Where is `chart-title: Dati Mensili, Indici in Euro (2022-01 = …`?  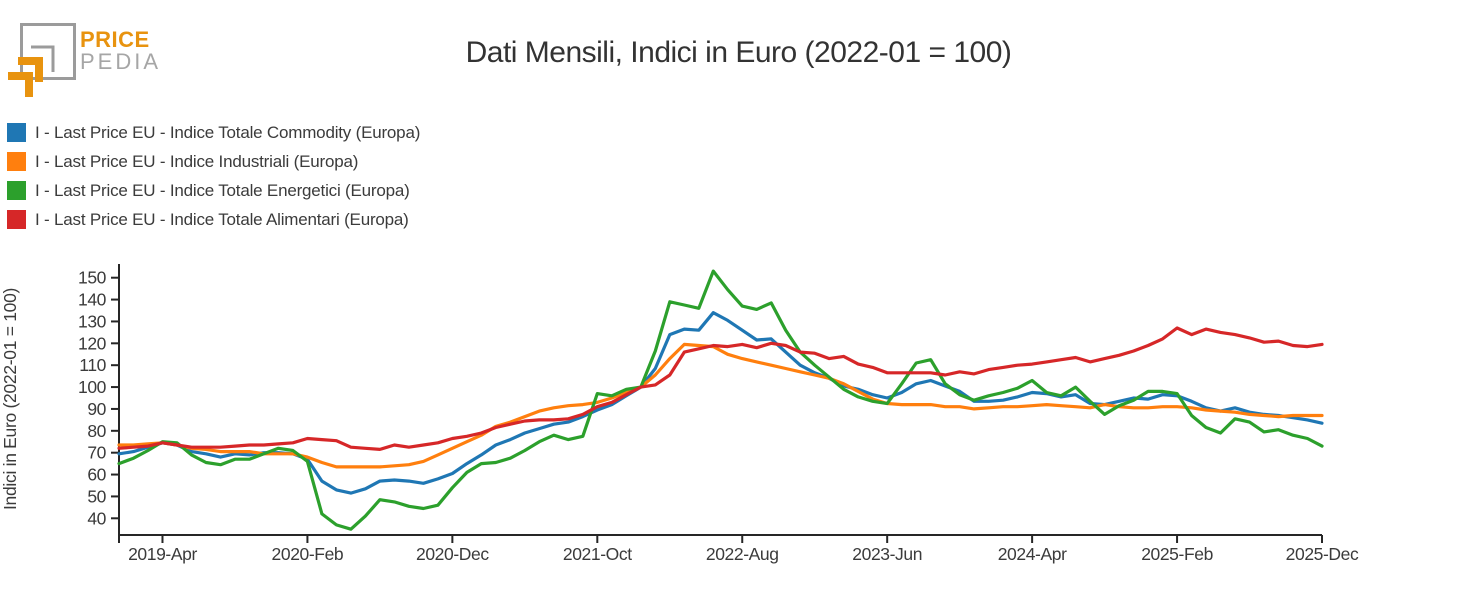 chart-title: Dati Mensili, Indici in Euro (2022-01 = … is located at coordinates (738, 52).